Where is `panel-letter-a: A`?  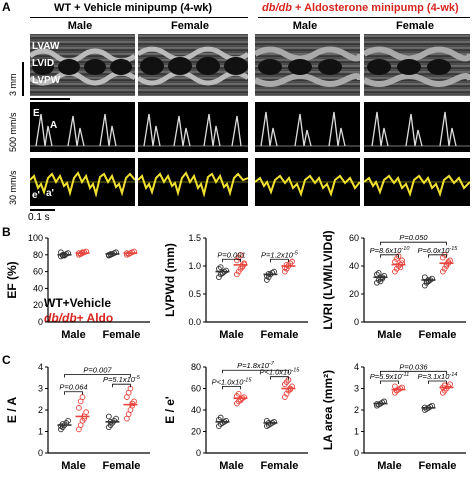 panel-letter-a: A is located at coordinates (6, 7).